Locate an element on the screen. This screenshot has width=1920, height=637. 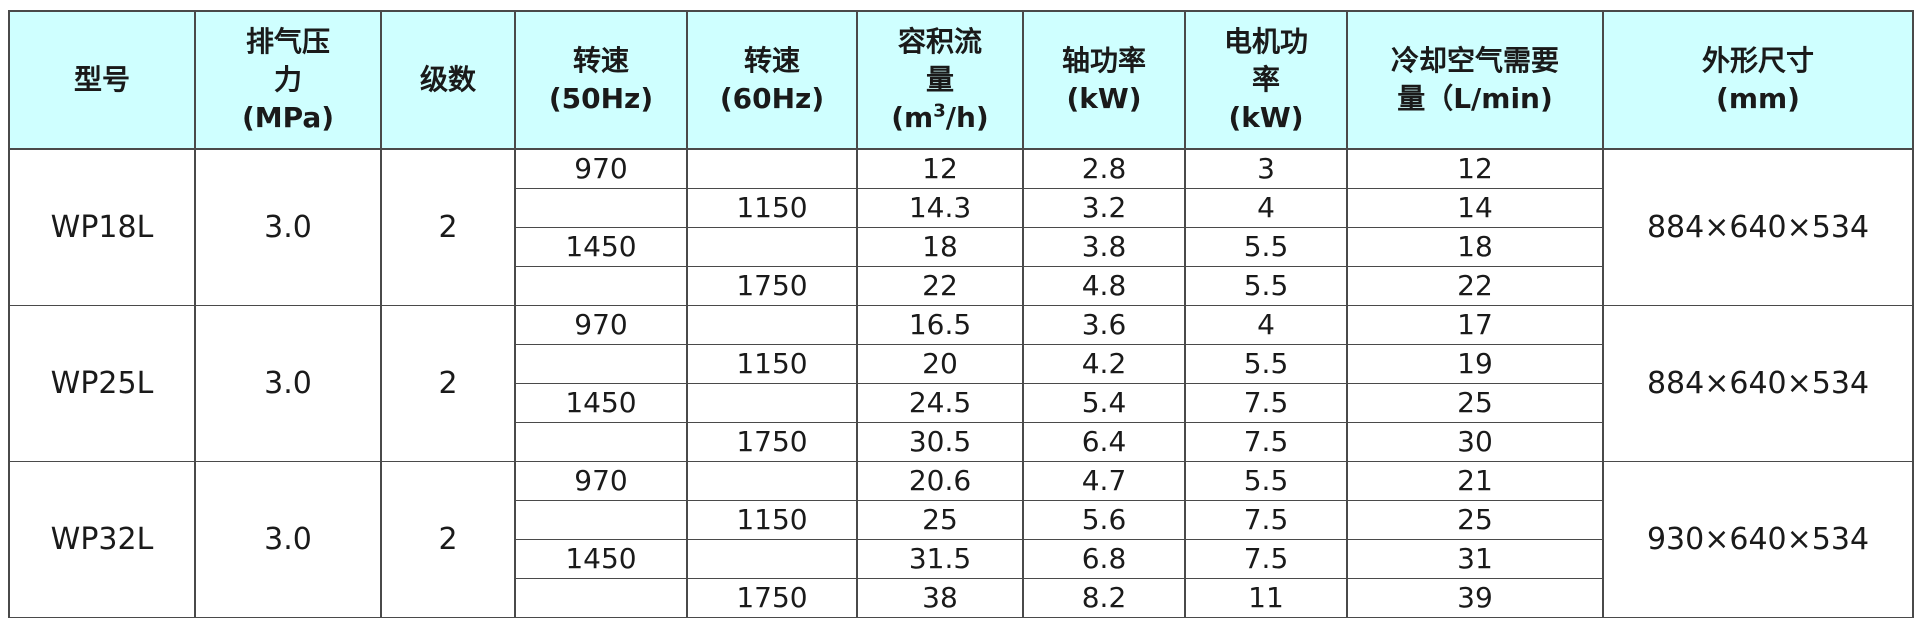
flow-cell: 14.3 is located at coordinates (940, 208).